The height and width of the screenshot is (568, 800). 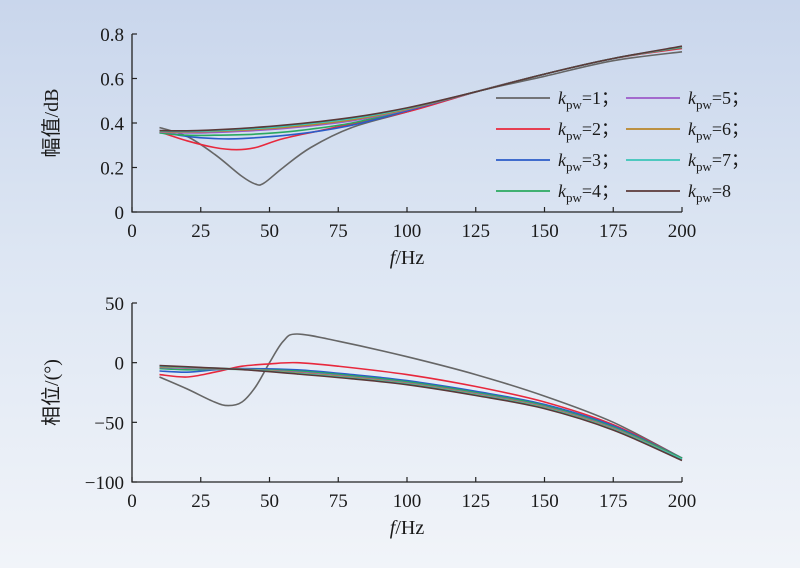 What do you see at coordinates (112, 169) in the screenshot?
I see `y-tick-label: 0.2` at bounding box center [112, 169].